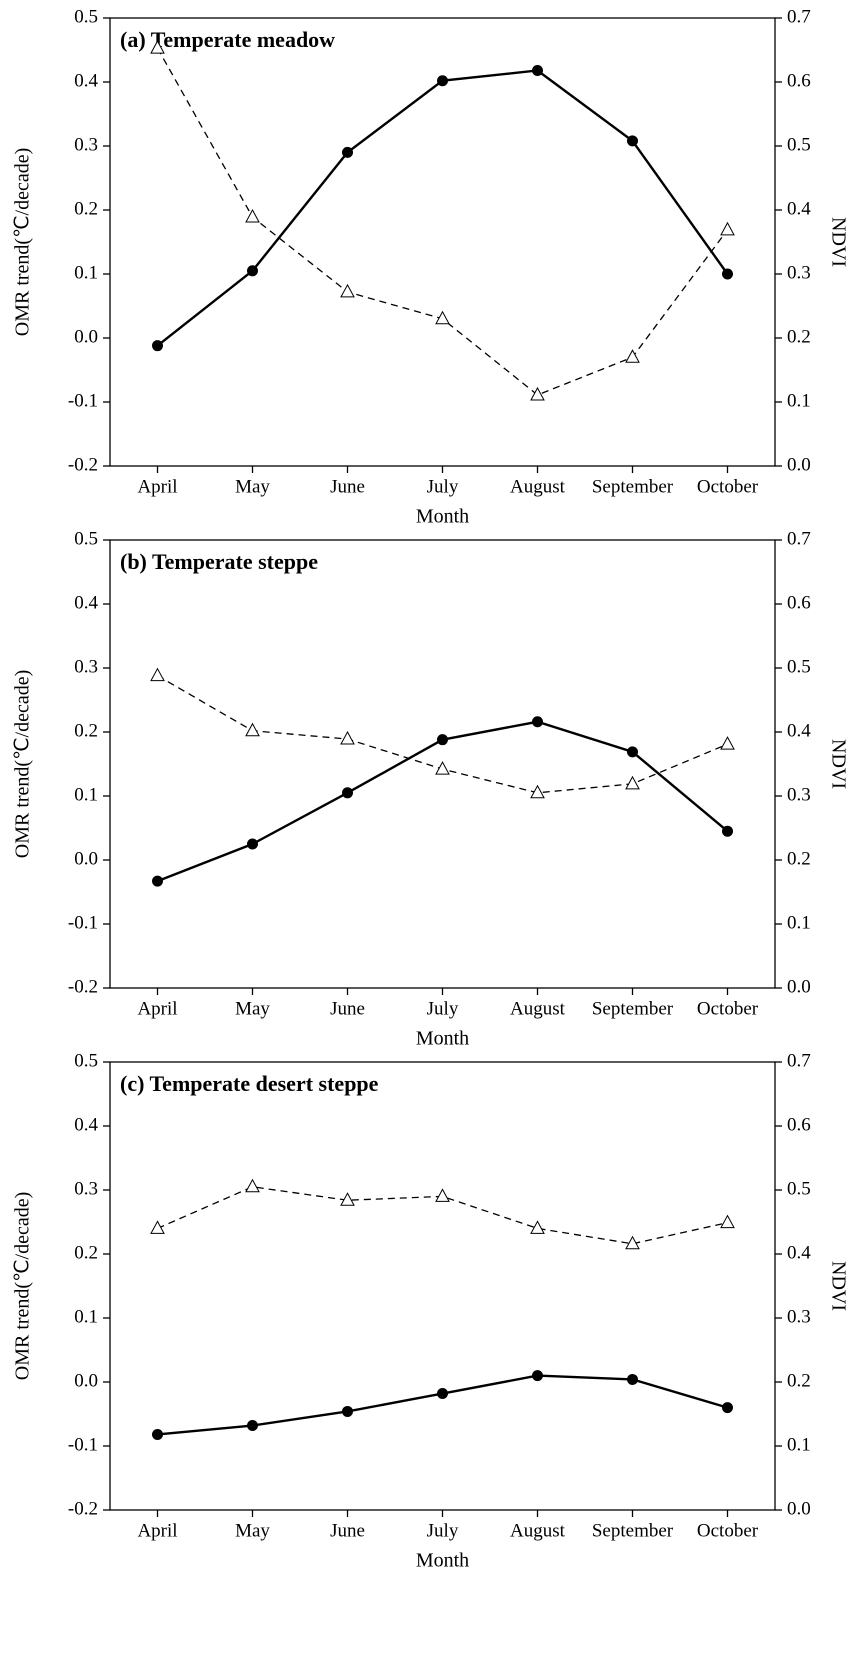 This screenshot has height=1680, width=863. I want to click on panel-title: (b) Temperate steppe, so click(219, 561).